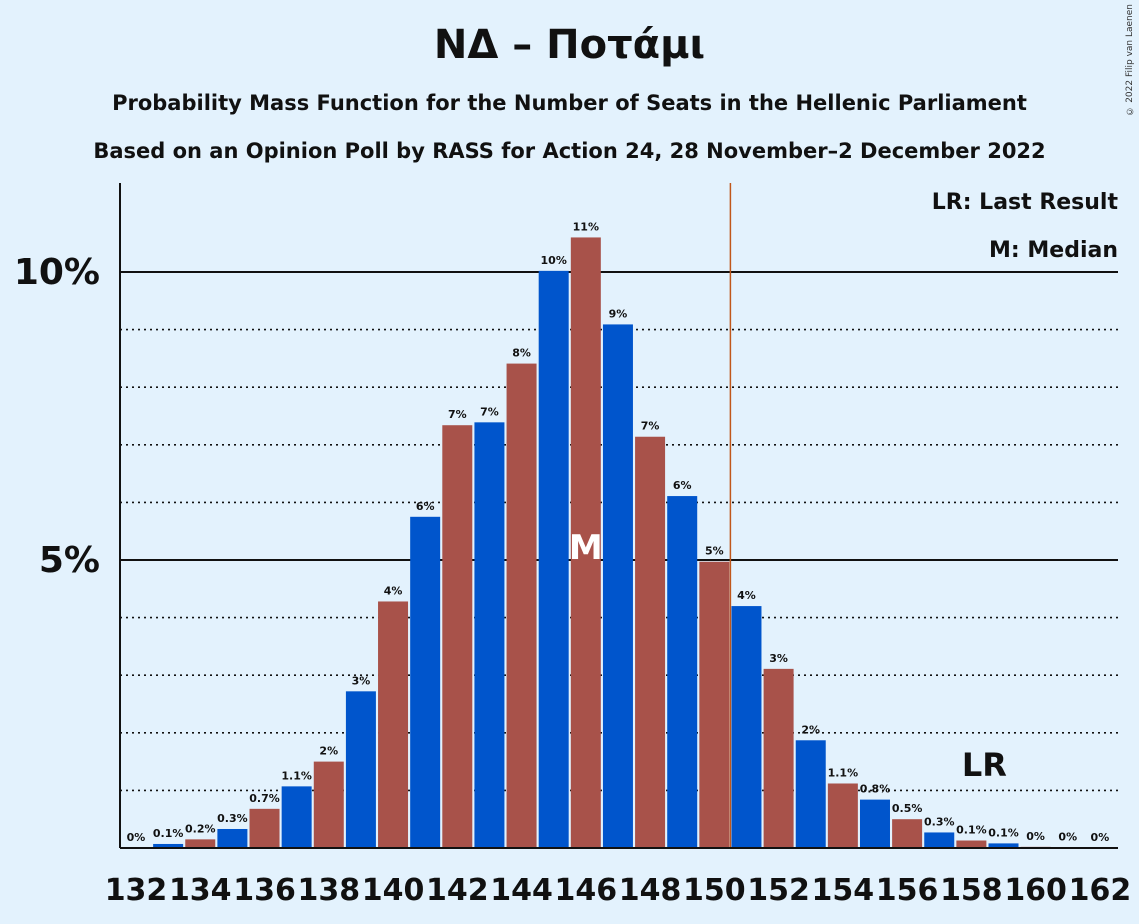 This screenshot has height=924, width=1139. I want to click on last-result-marker: LR, so click(984, 765).